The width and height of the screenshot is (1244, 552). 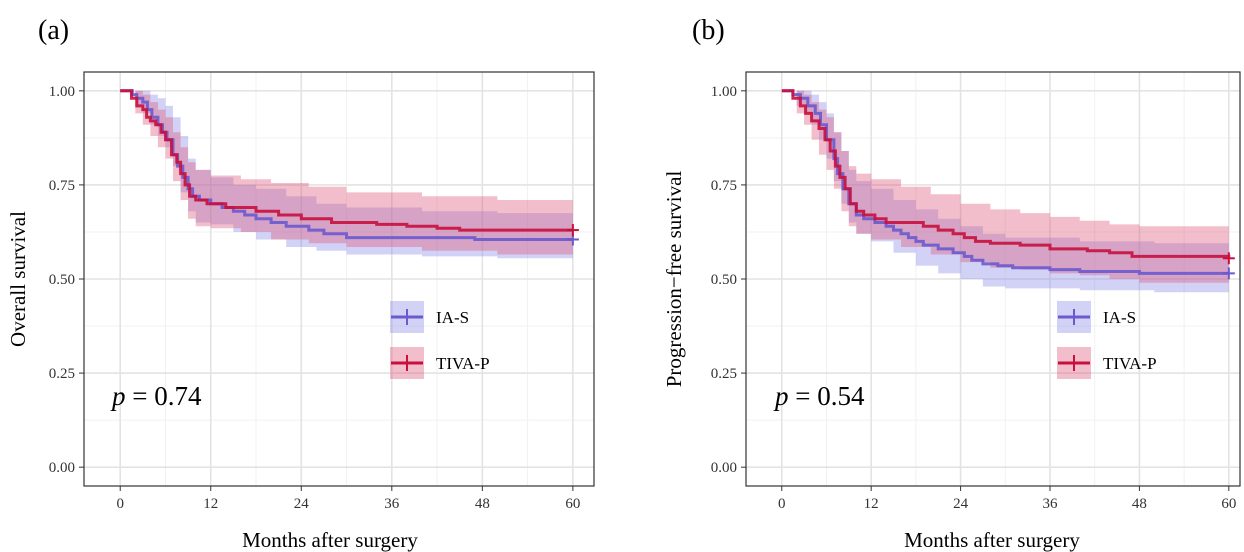 What do you see at coordinates (1228, 273) in the screenshot?
I see `censor-mark-ia-s` at bounding box center [1228, 273].